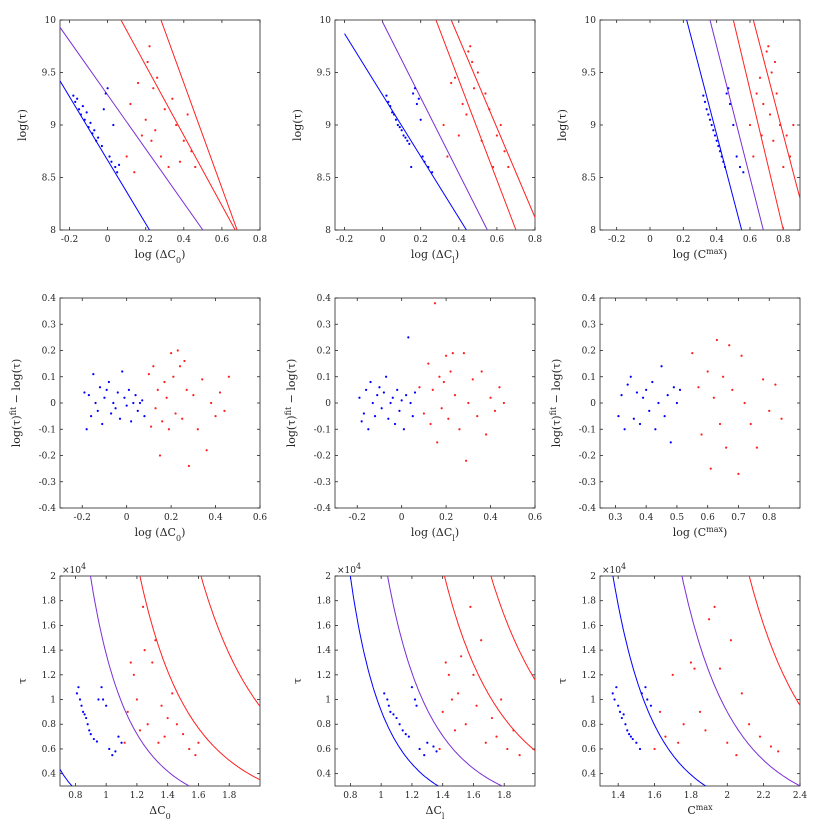 This screenshot has width=830, height=835. Describe the element at coordinates (69, 240) in the screenshot. I see `x-tick-label: -0.2` at that location.